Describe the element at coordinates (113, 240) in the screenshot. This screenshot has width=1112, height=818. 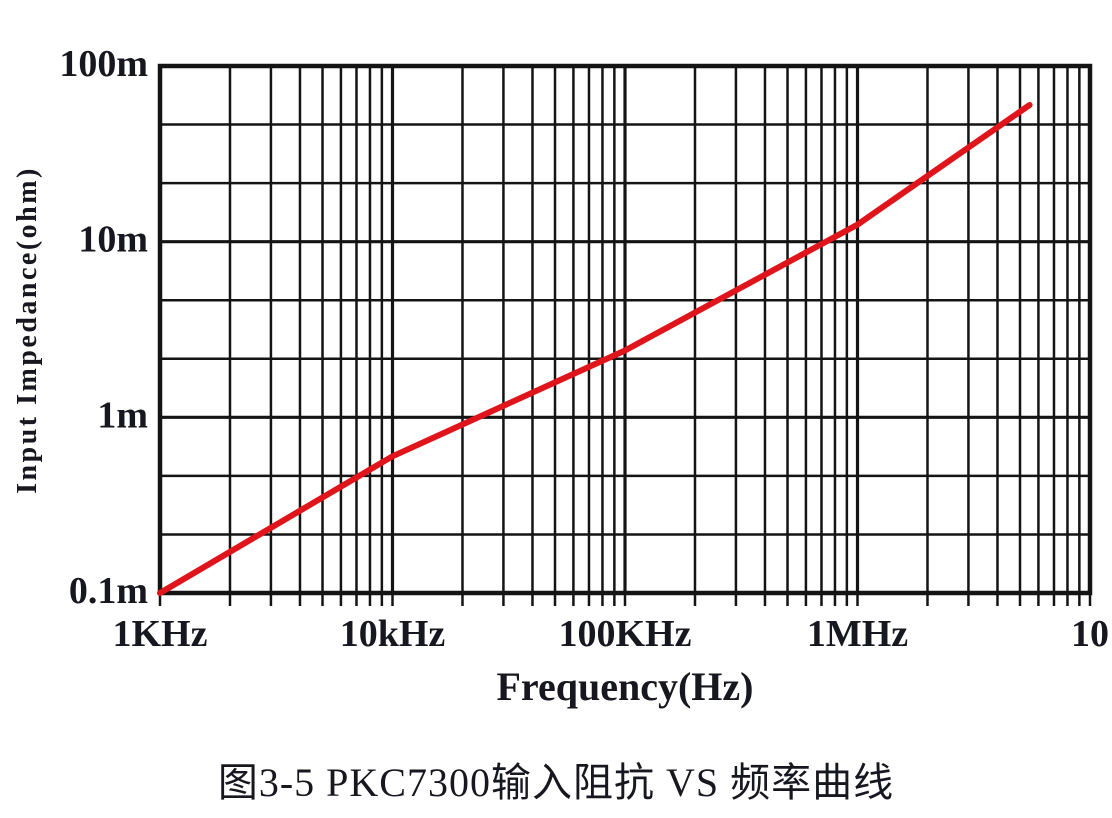
I see `y-tick-label: 10m` at that location.